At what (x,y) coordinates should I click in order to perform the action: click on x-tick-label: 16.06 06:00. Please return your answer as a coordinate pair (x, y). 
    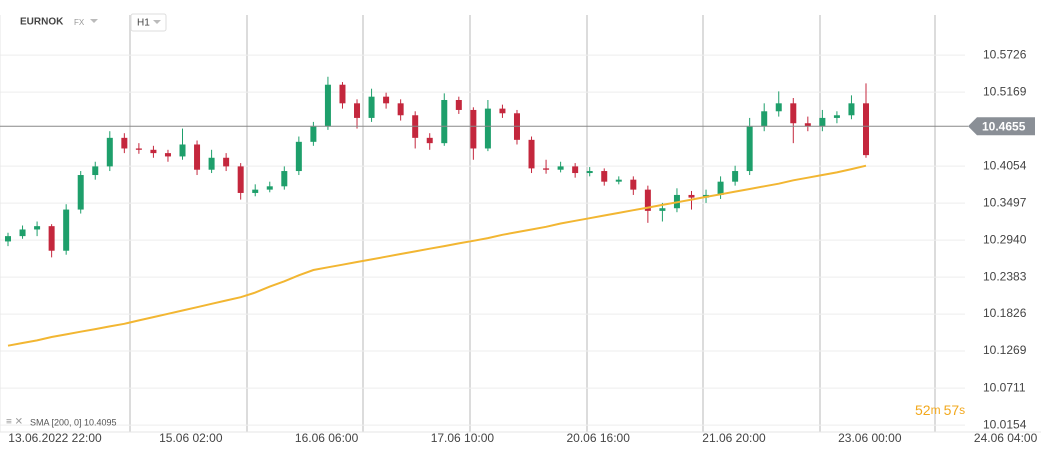
    Looking at the image, I should click on (327, 438).